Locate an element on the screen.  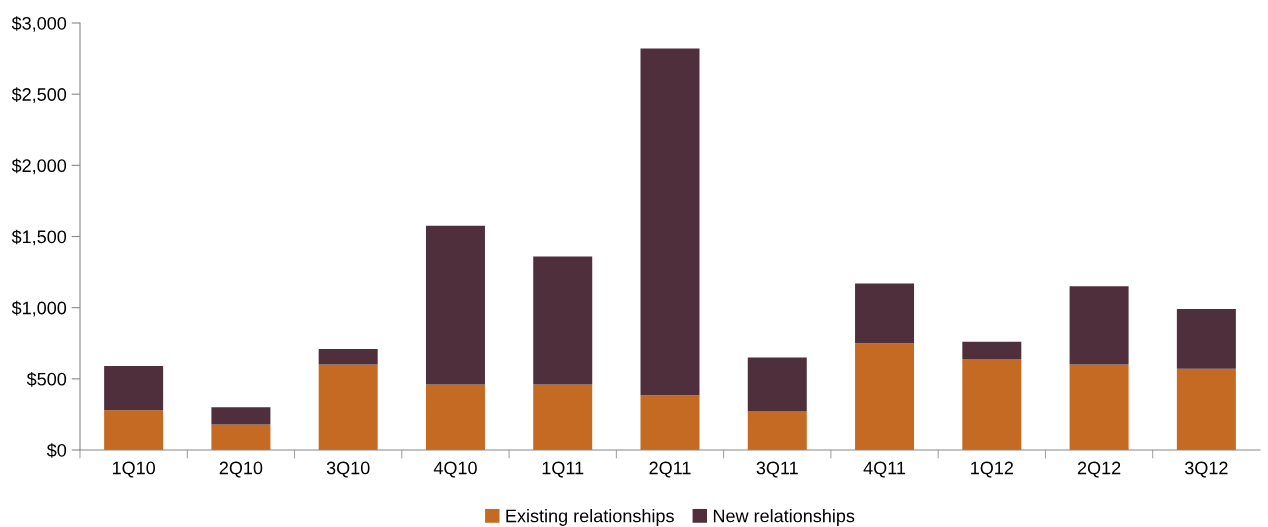
x-tick-label: 2Q11 is located at coordinates (670, 469).